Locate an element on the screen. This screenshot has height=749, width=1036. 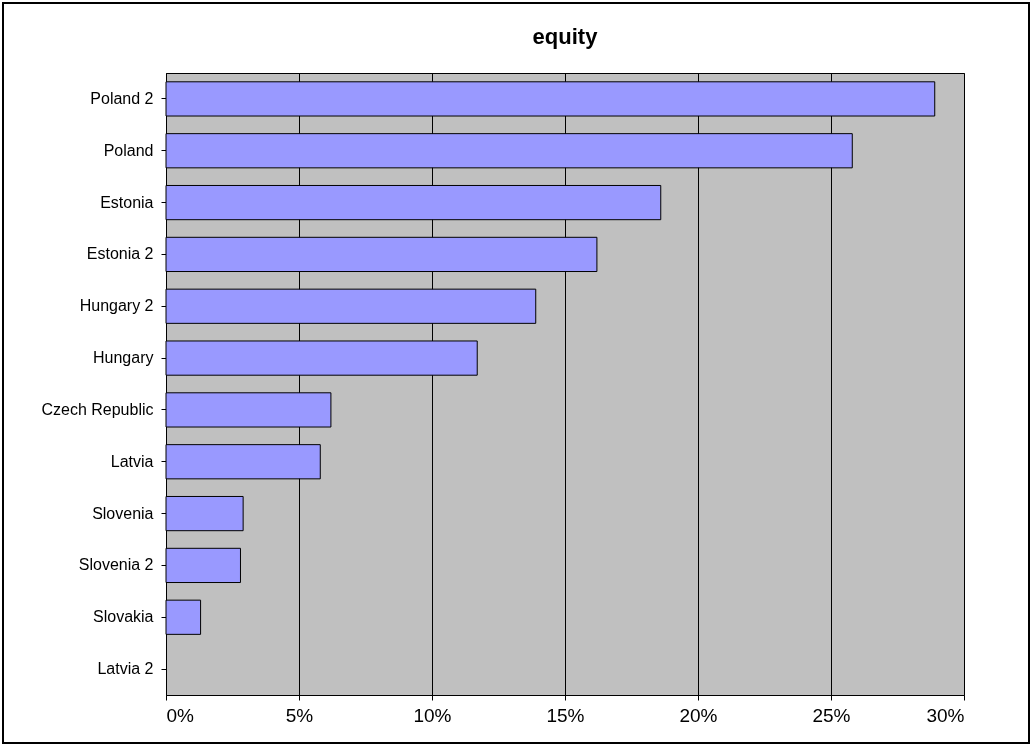
y-tick-label: Latvia is located at coordinates (132, 461).